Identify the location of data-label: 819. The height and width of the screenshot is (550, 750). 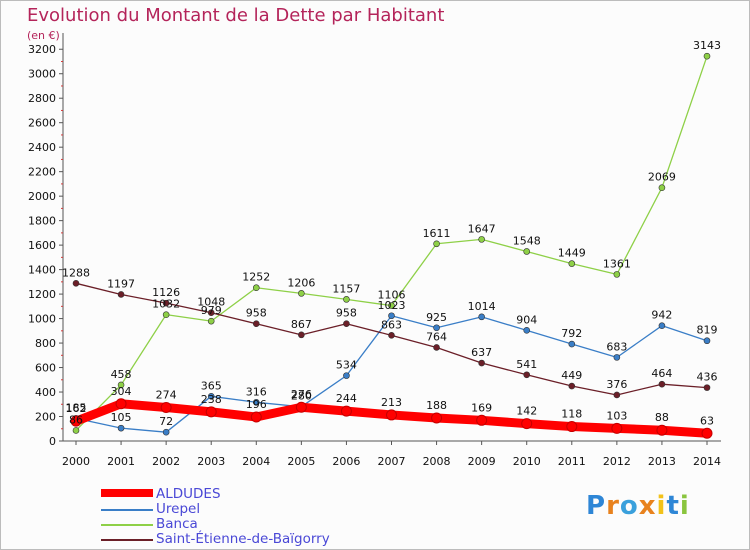
(707, 330).